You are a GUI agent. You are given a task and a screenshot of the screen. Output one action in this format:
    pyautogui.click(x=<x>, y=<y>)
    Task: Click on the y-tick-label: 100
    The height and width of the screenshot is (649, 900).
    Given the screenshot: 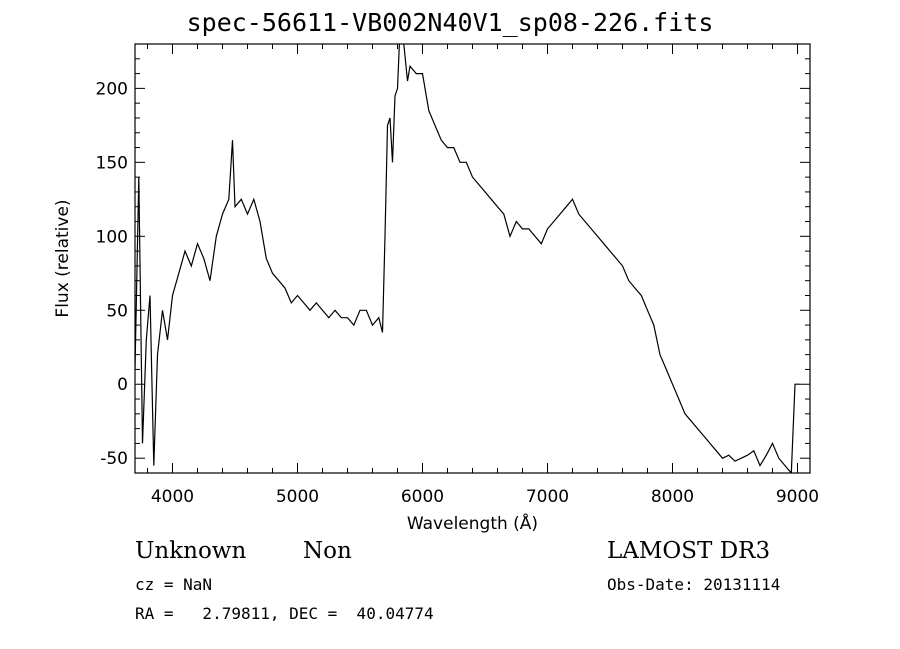 What is the action you would take?
    pyautogui.click(x=112, y=237)
    